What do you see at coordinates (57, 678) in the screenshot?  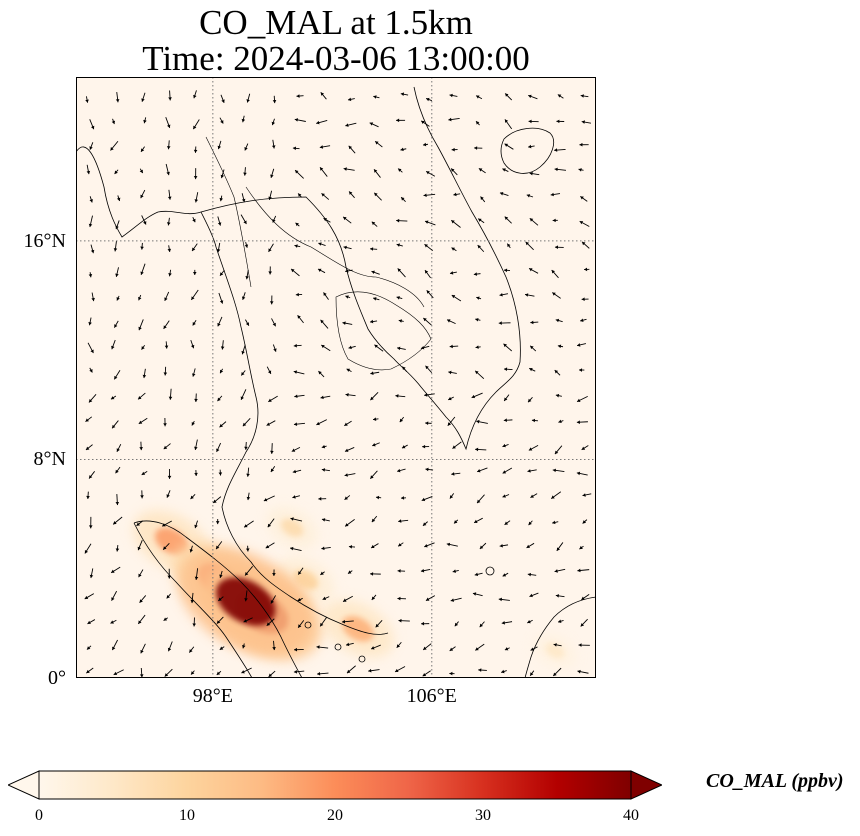 I see `y-tick-label: 0°` at bounding box center [57, 678].